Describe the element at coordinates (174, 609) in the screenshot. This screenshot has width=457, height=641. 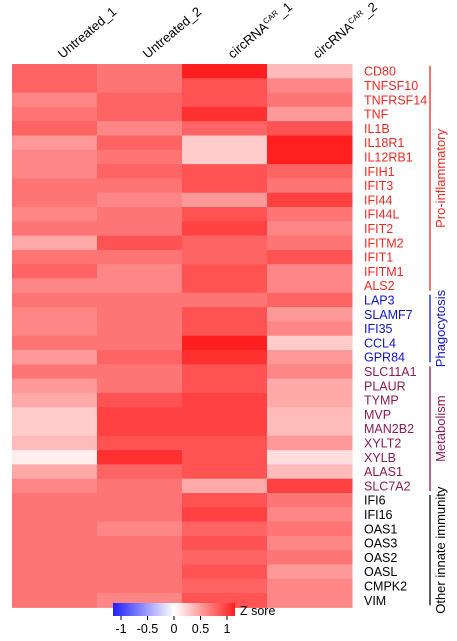
I see `legend-colorbar` at that location.